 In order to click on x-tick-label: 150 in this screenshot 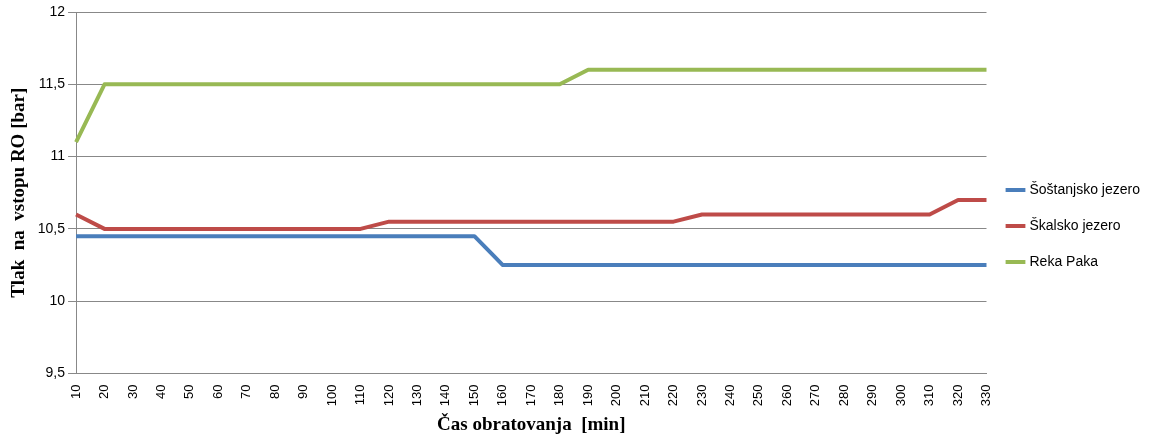, I will do `click(473, 395)`.